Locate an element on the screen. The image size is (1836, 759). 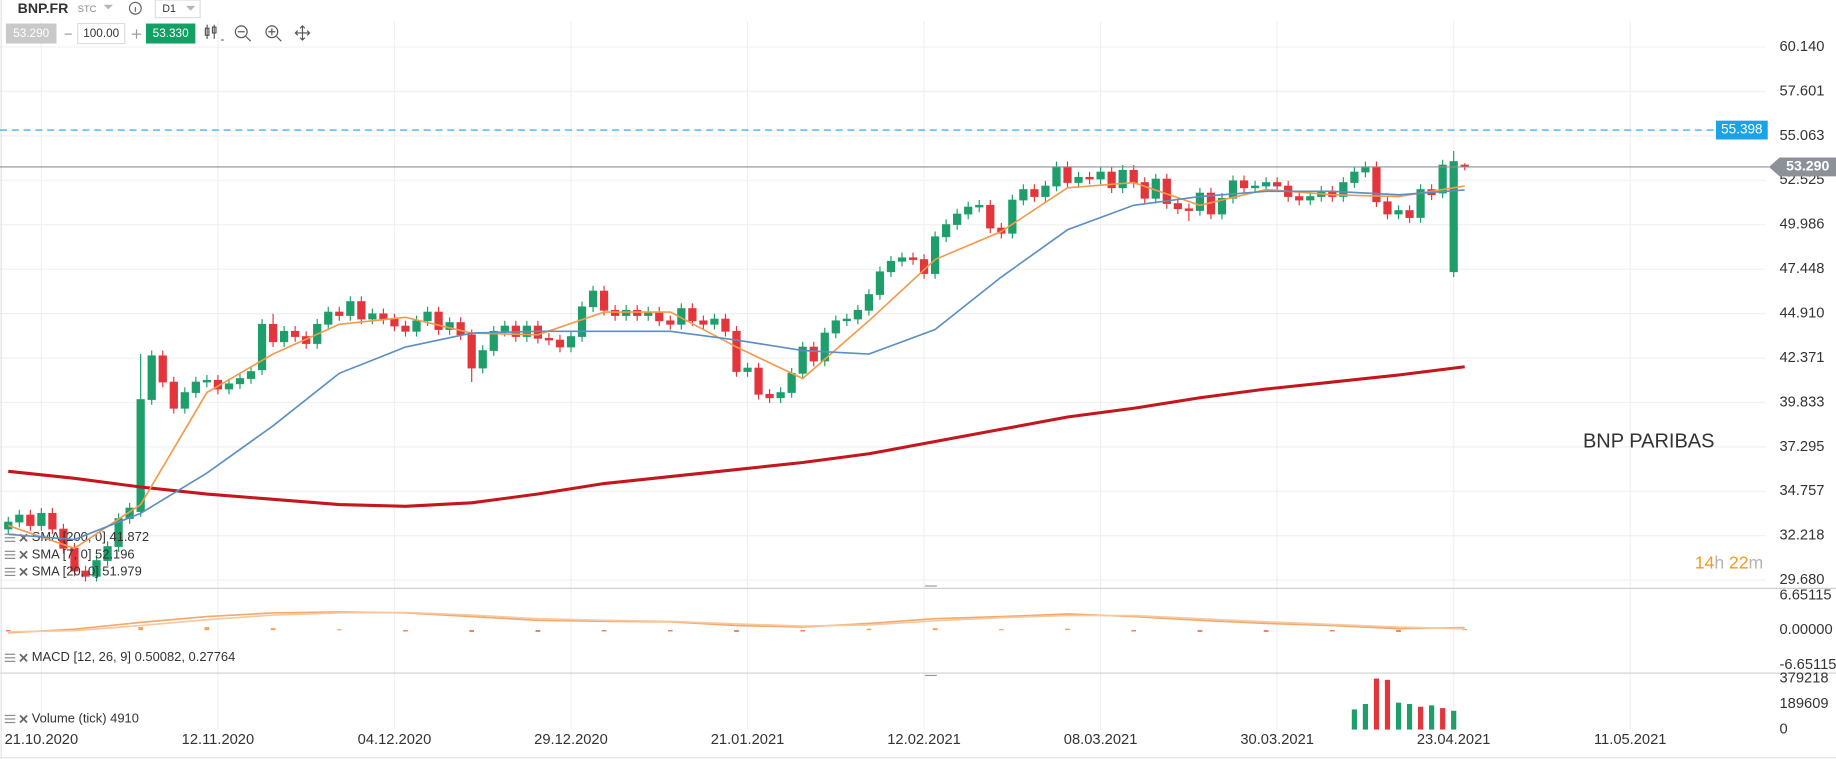
x-tick-label: 12.02.2021 is located at coordinates (924, 740).